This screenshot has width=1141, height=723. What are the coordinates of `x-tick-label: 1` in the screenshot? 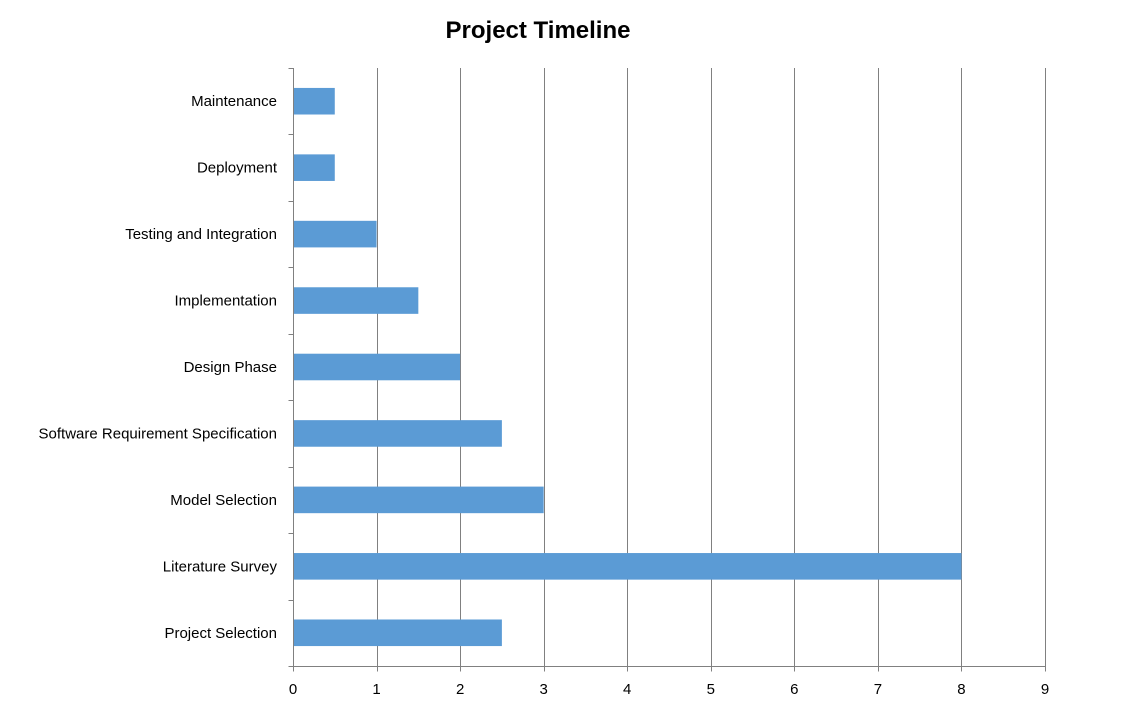 It's located at (376, 689).